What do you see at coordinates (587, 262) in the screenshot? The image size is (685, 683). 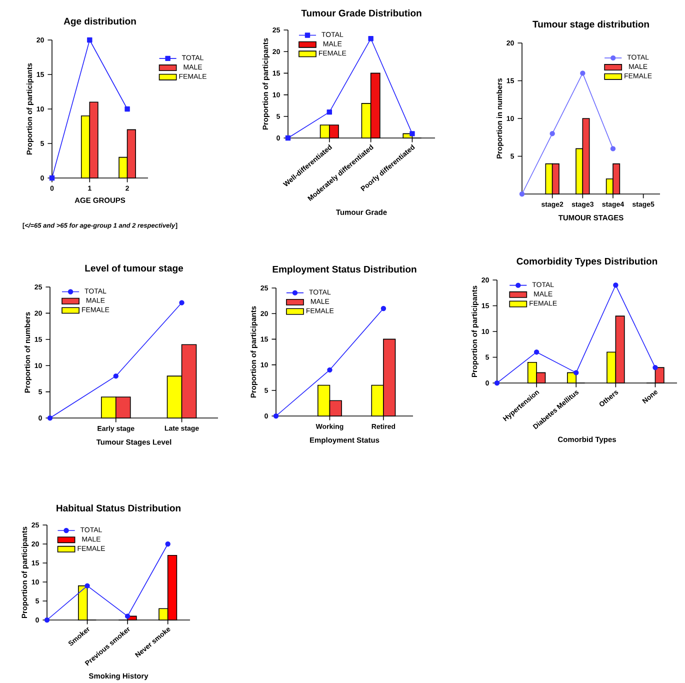 I see `chart-title: Comorbidity Types Distribution` at bounding box center [587, 262].